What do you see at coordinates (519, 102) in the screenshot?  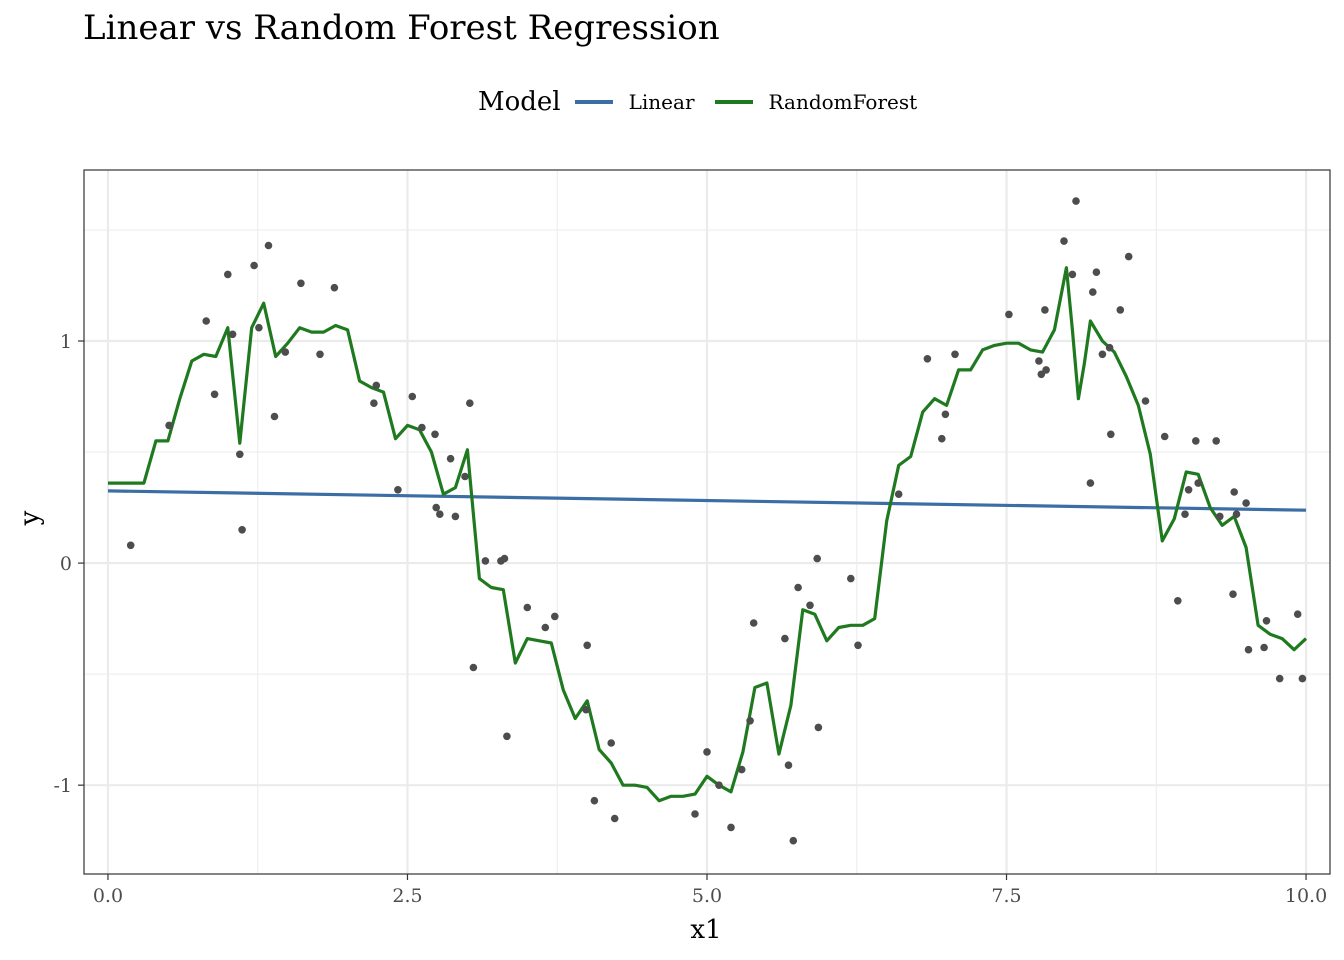 I see `legend-title: Model` at bounding box center [519, 102].